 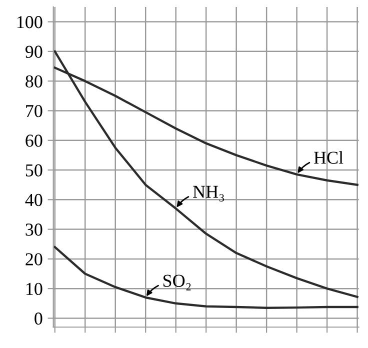 I want to click on y-tick-label: 50, so click(x=34, y=170).